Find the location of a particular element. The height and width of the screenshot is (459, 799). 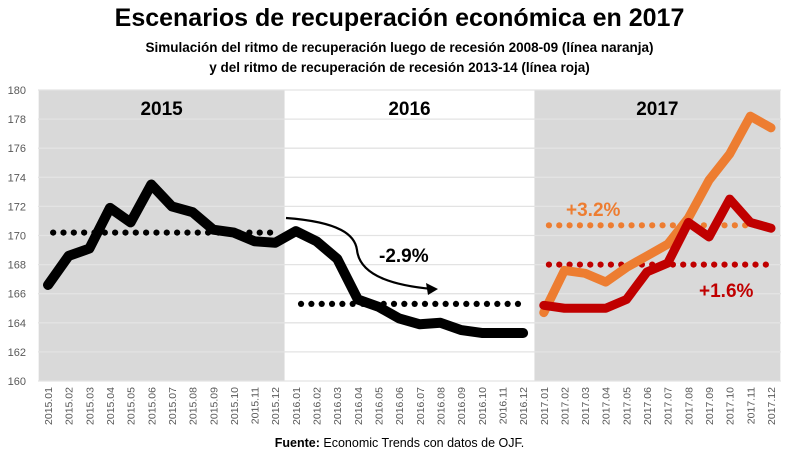

y-tick-label: 178 is located at coordinates (17, 120).